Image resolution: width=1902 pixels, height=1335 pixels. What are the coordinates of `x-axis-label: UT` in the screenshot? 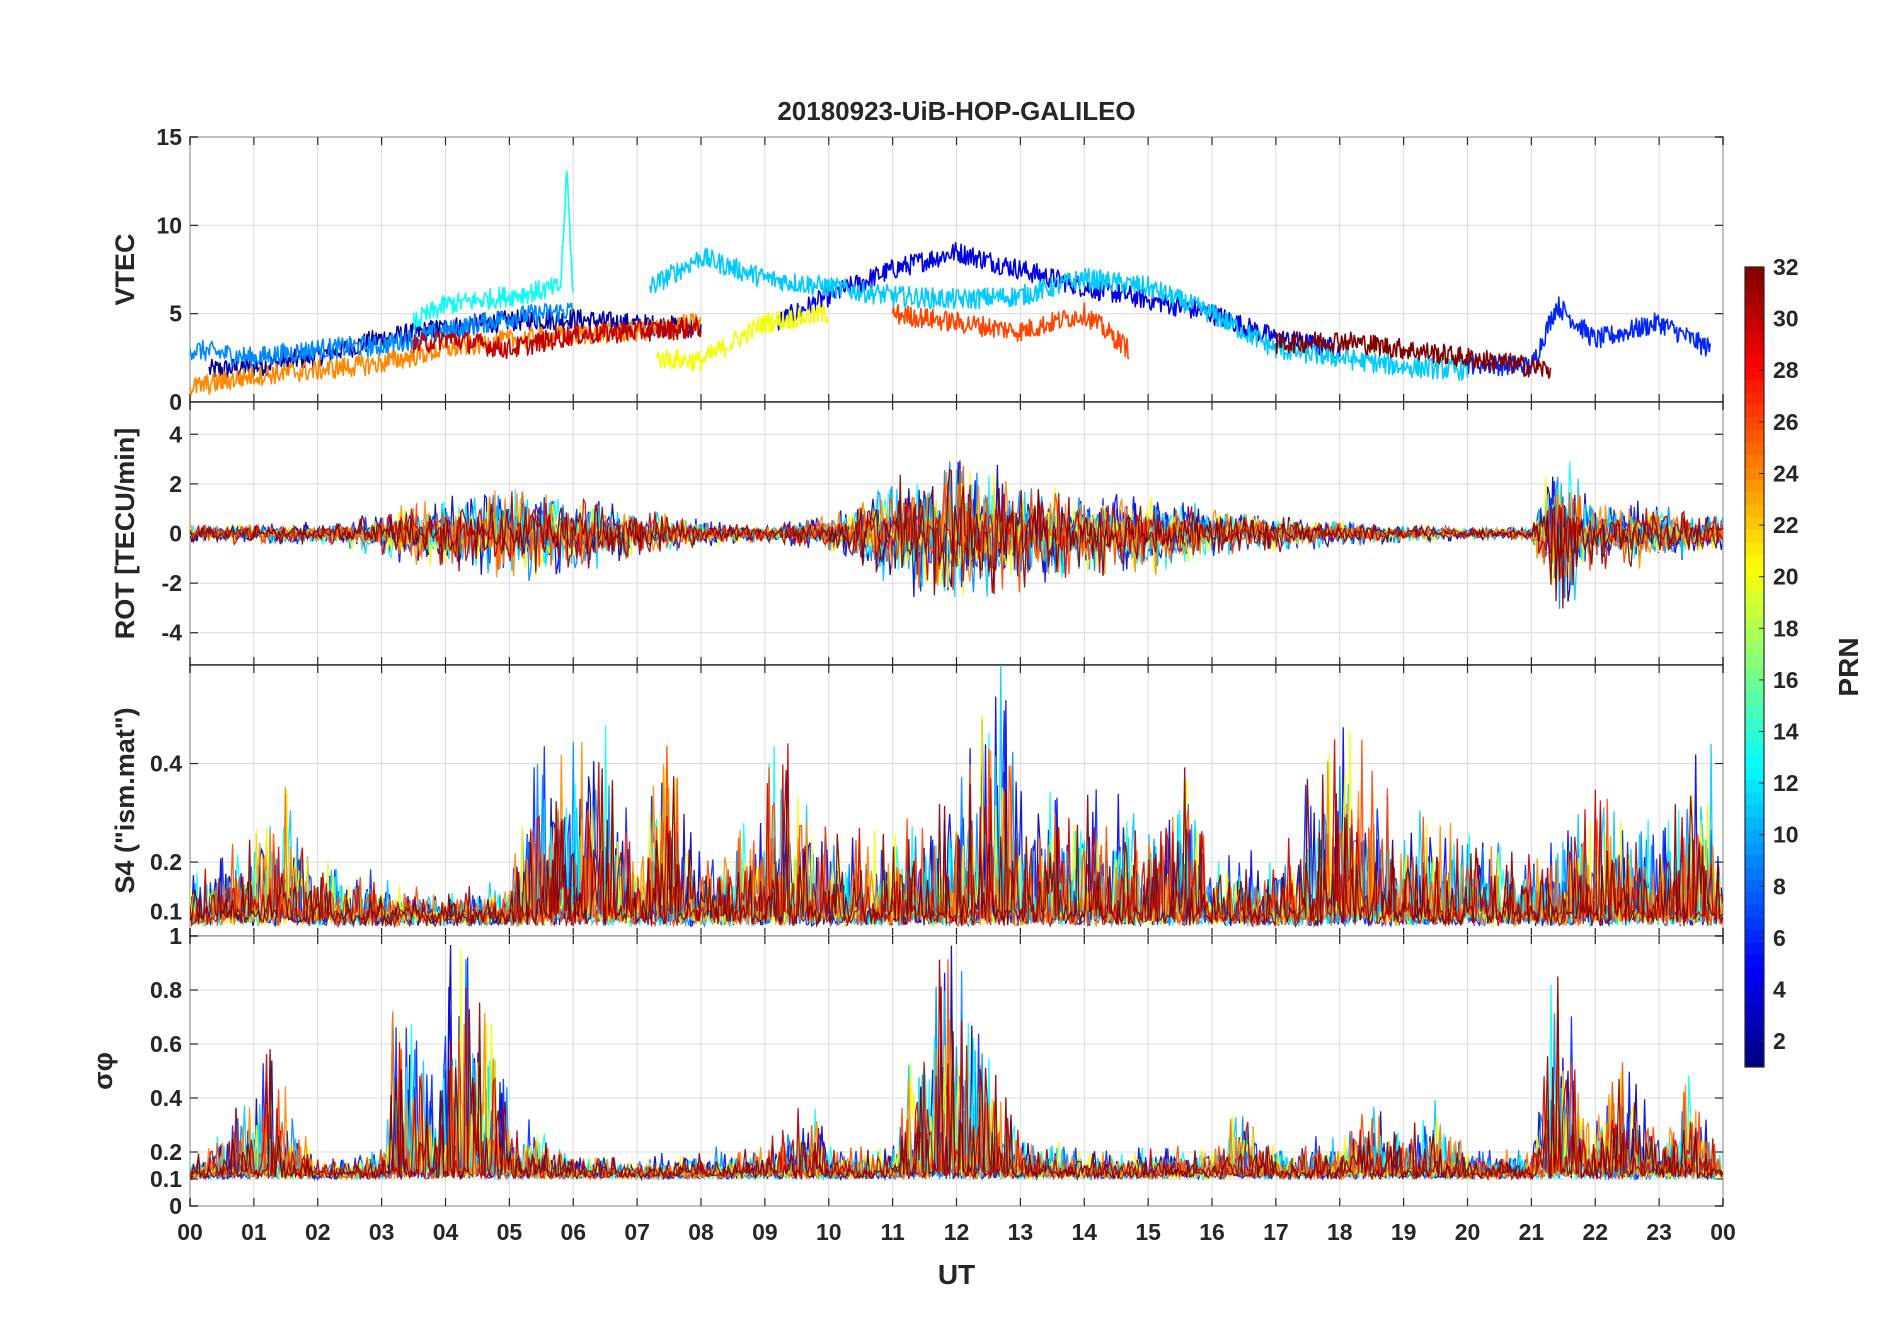 It's located at (956, 1274).